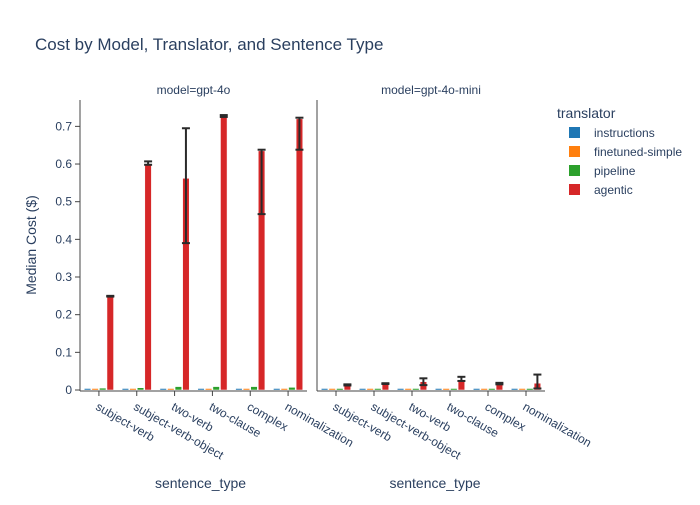 The width and height of the screenshot is (700, 505). Describe the element at coordinates (434, 483) in the screenshot. I see `x-axis-title-2: sentence_type` at that location.